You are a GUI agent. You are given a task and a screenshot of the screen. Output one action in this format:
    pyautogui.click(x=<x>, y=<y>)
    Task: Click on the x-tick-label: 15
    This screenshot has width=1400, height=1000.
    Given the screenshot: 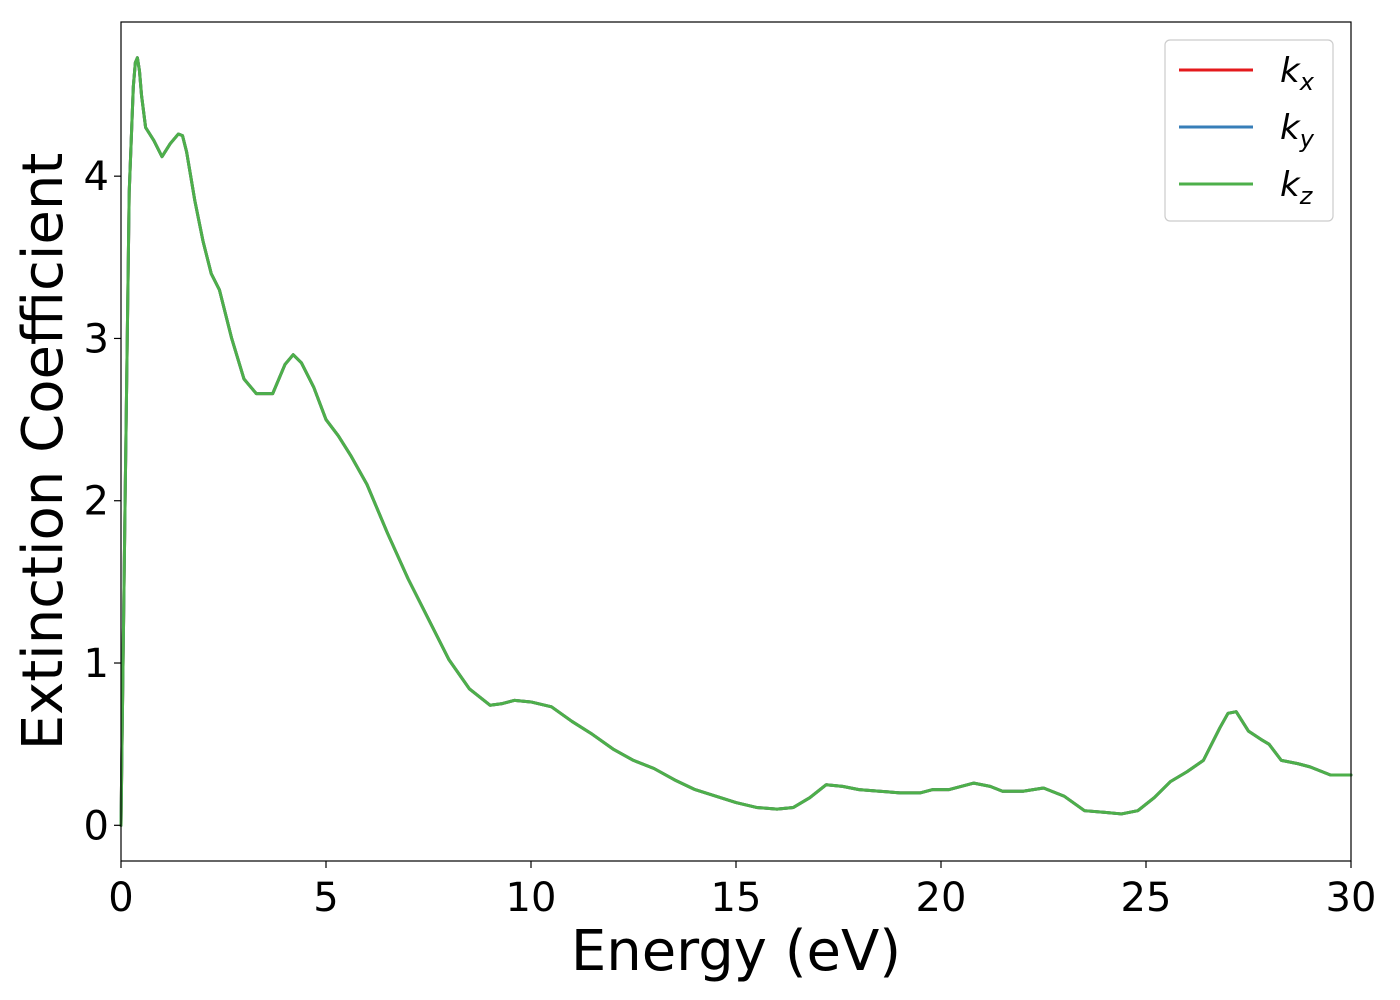 What is the action you would take?
    pyautogui.click(x=736, y=898)
    